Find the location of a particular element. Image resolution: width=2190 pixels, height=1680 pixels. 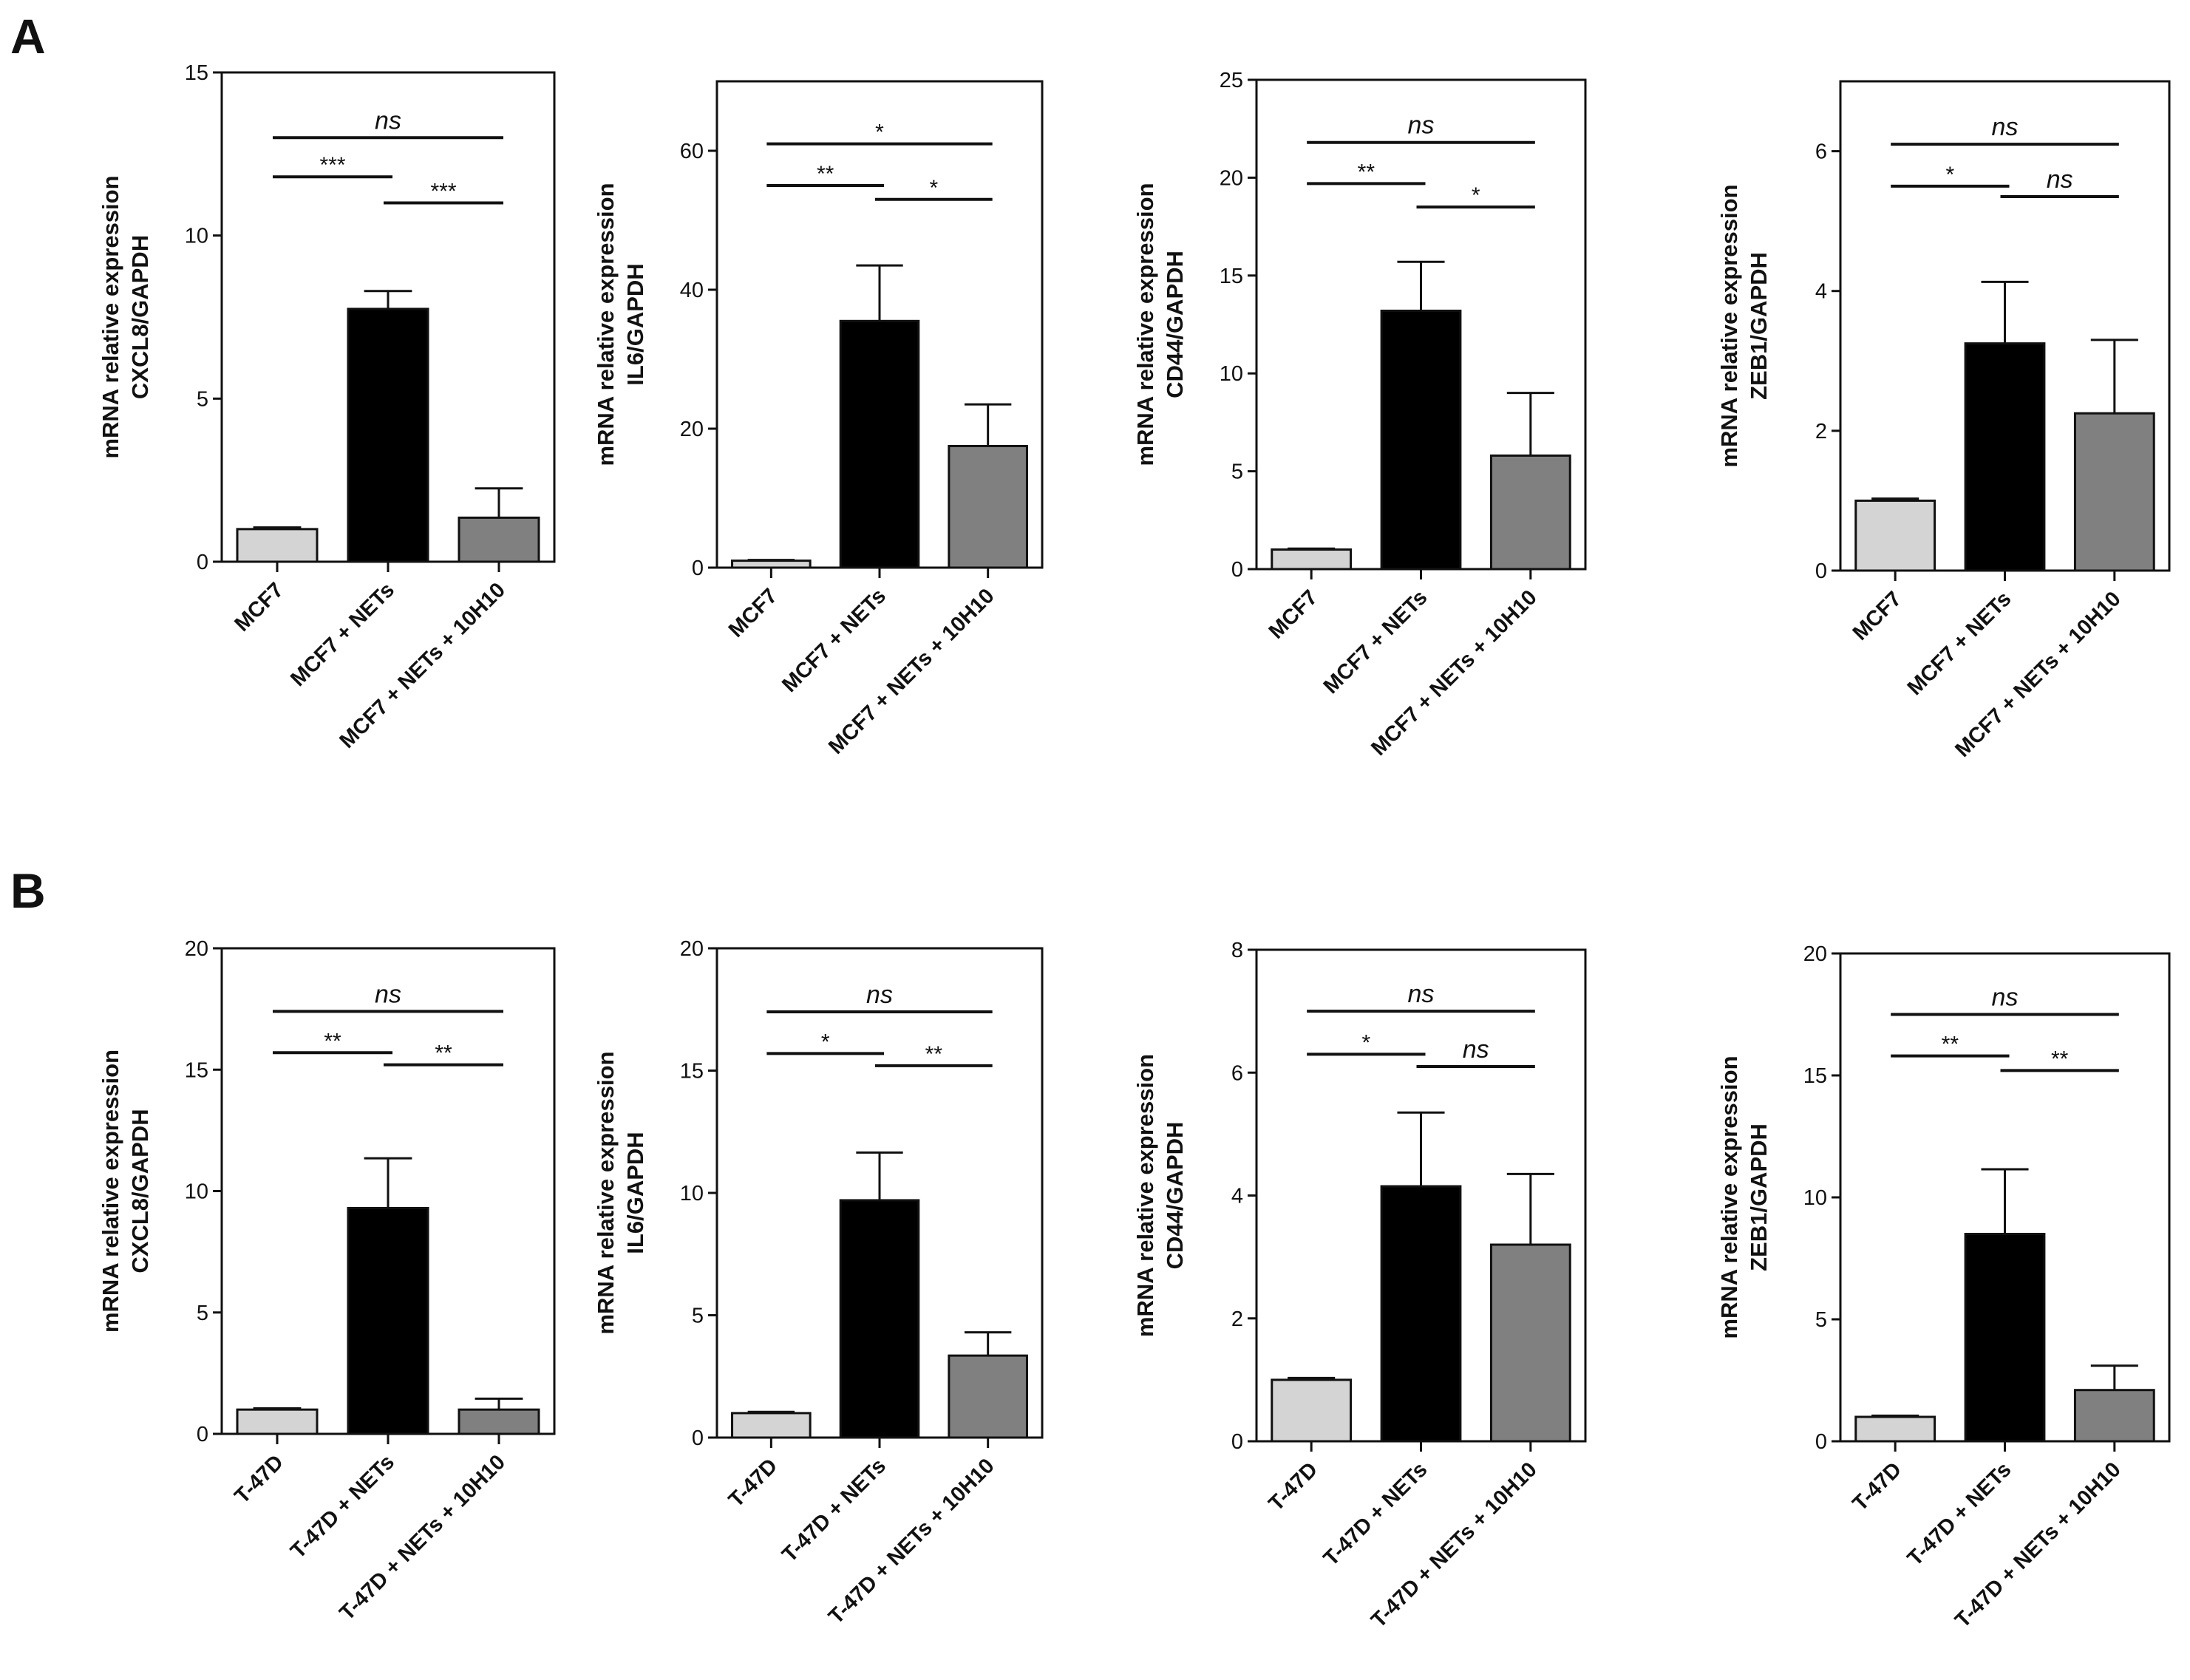

y-tick-label: 8 is located at coordinates (1237, 951).